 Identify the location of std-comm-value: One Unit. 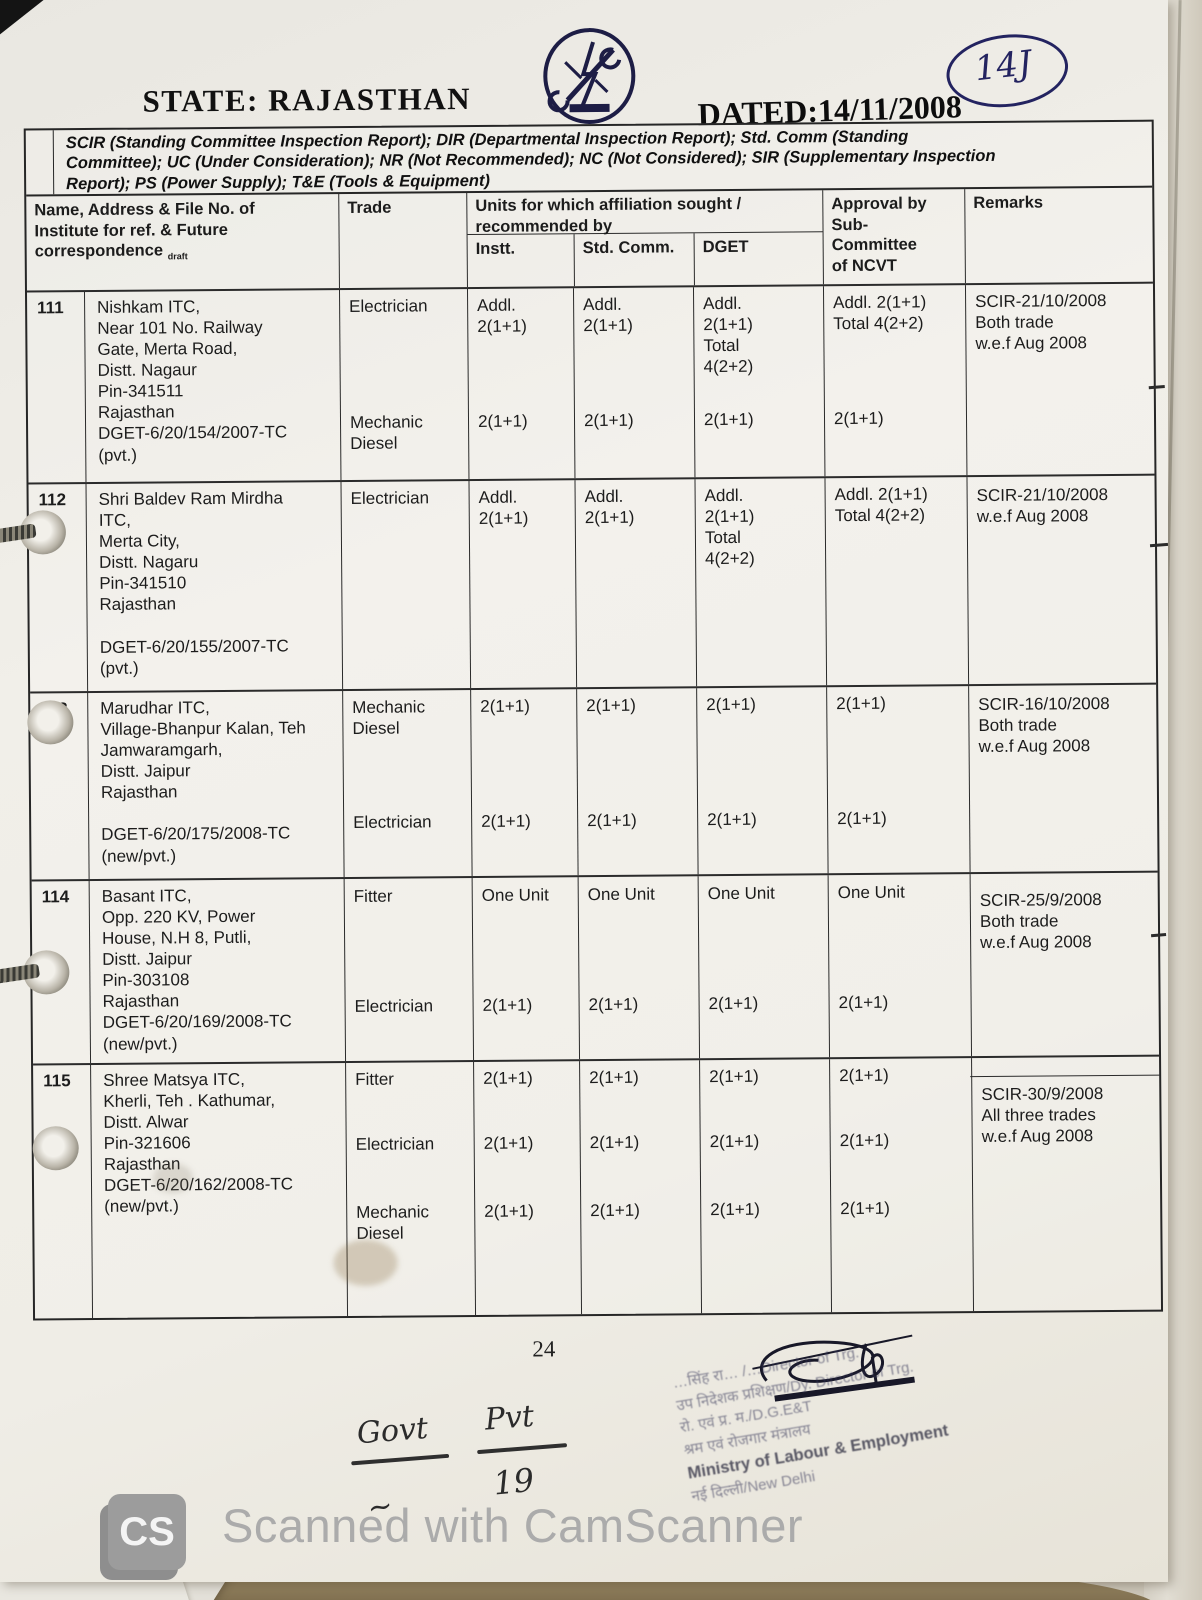
(621, 894).